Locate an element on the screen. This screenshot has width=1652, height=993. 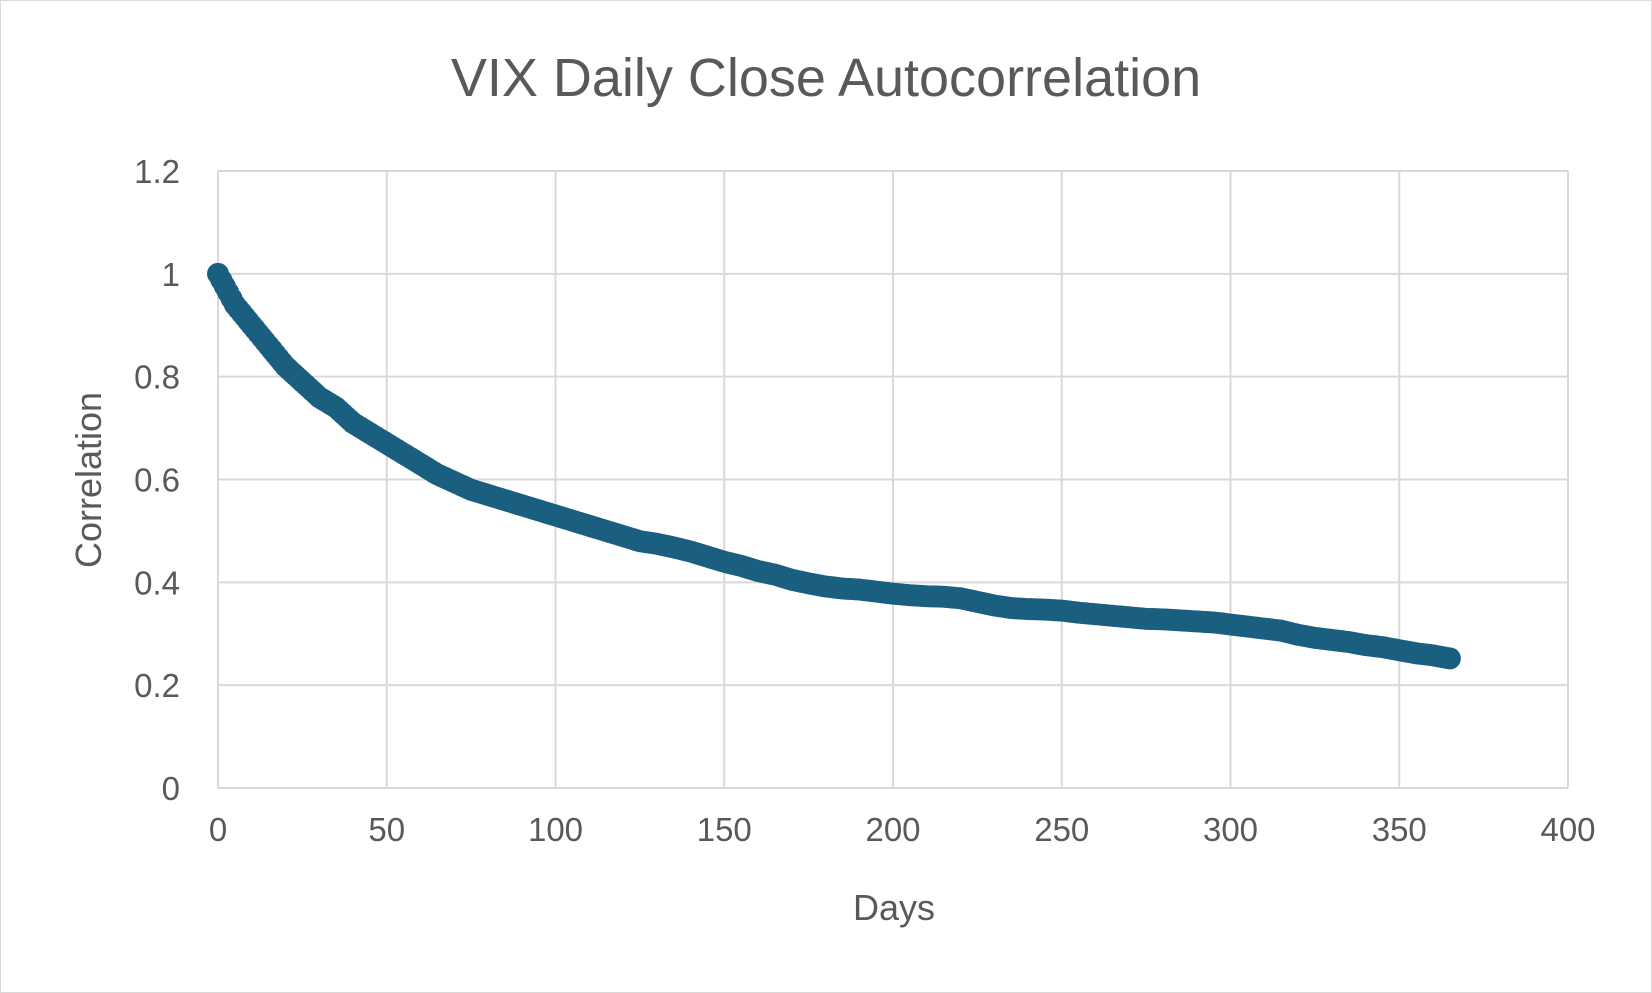
y-axis-title: Correlation is located at coordinates (88, 480).